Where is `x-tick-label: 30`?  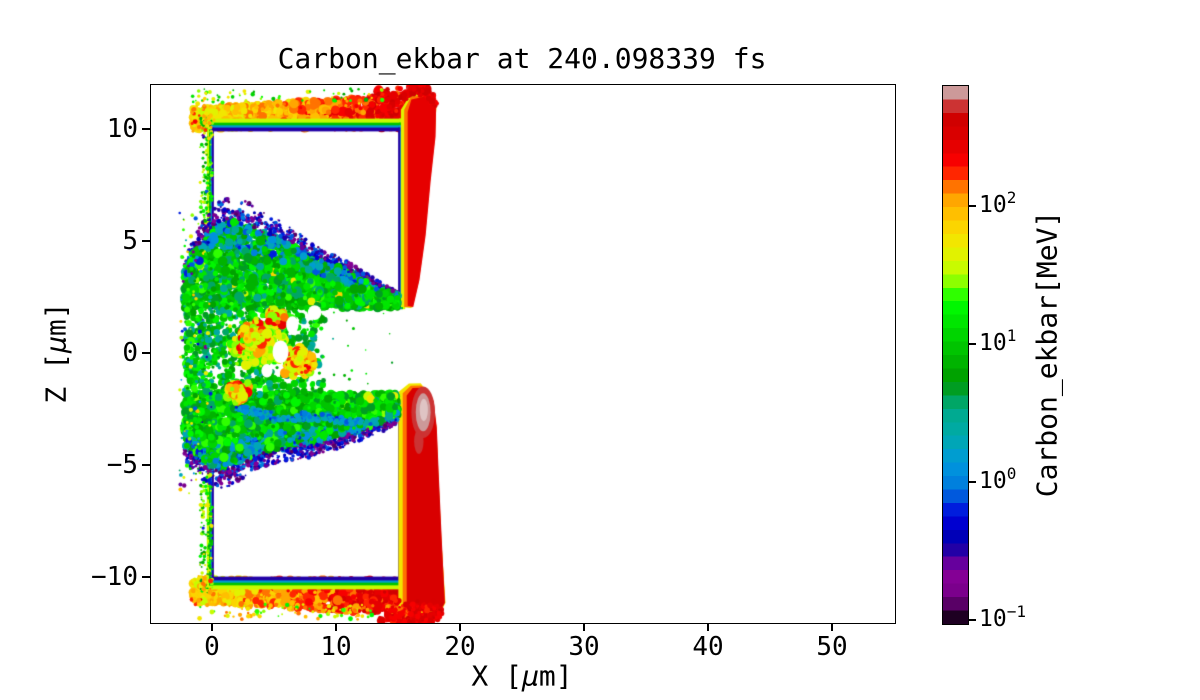 x-tick-label: 30 is located at coordinates (584, 647).